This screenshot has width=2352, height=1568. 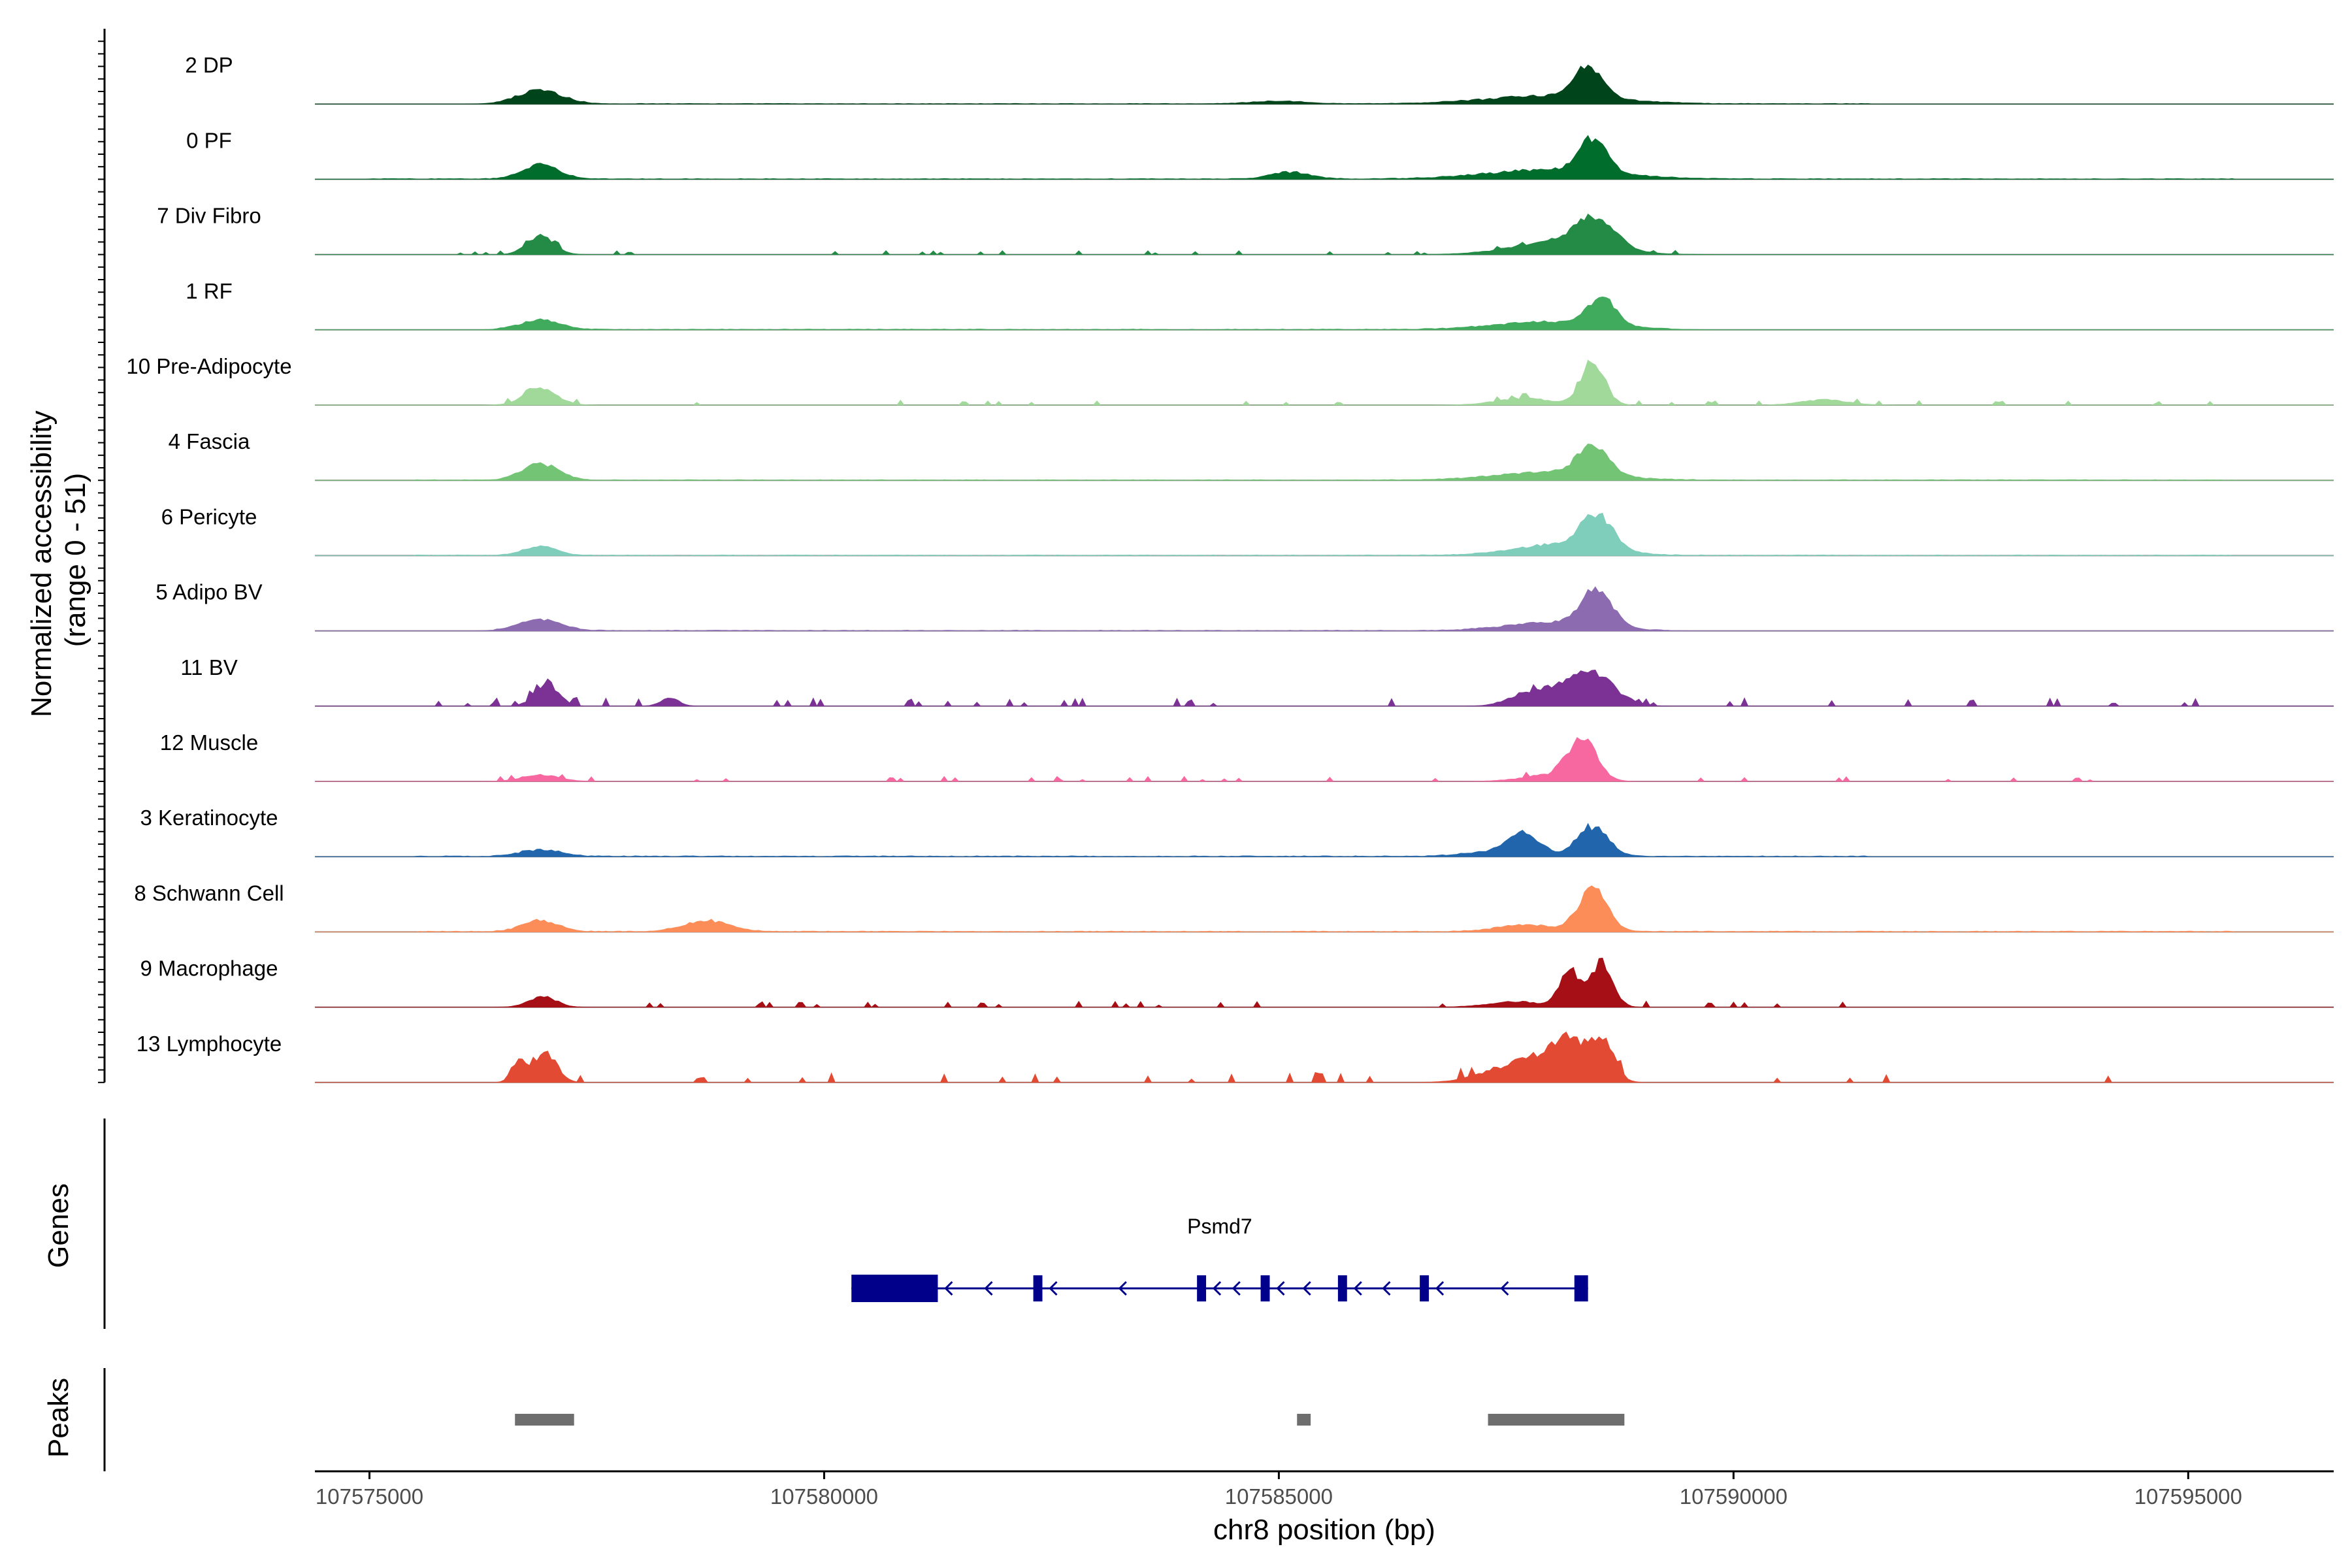 I want to click on track-0-pf: 0 PF, so click(x=1260, y=154).